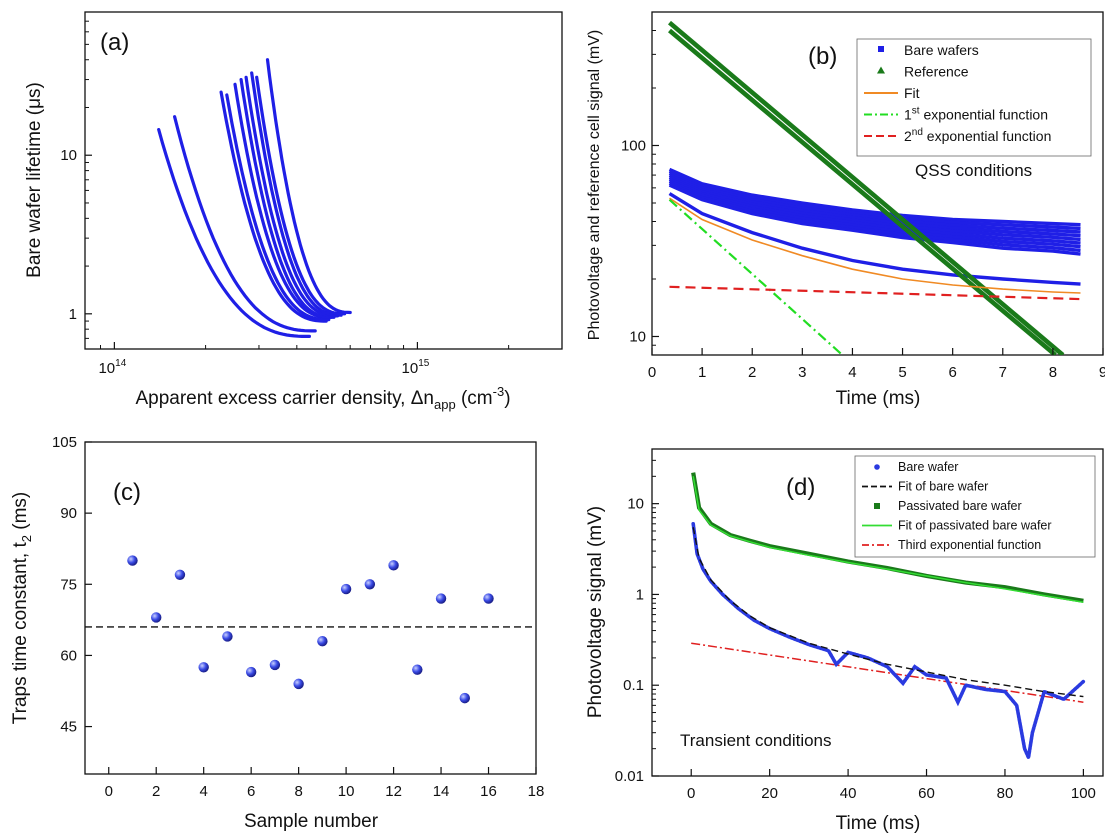 The height and width of the screenshot is (838, 1105). I want to click on legend-label-b-3: 1st exponential function, so click(976, 114).